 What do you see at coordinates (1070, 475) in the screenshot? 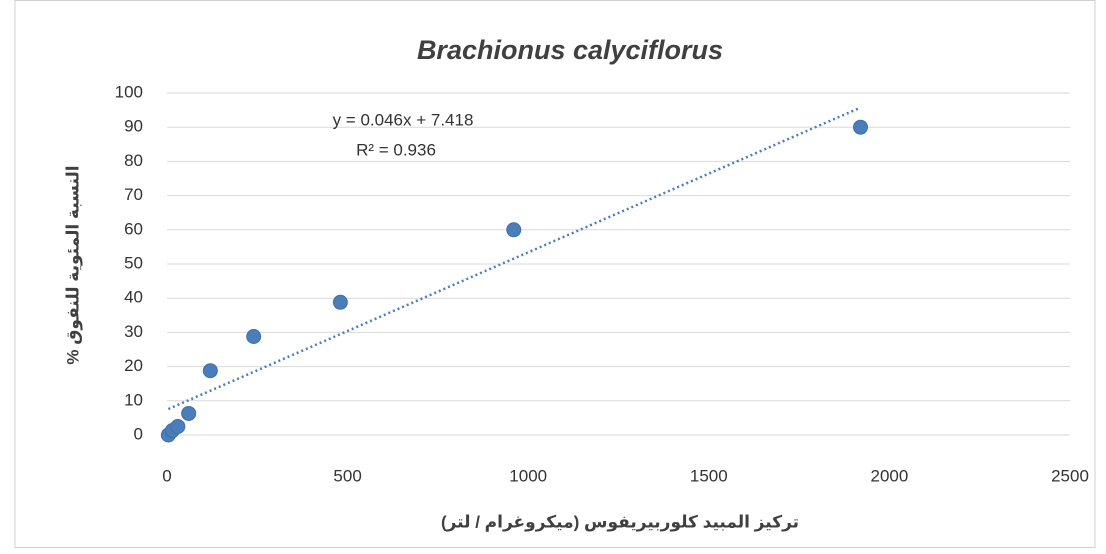
I see `x-tick-label: 2500` at bounding box center [1070, 475].